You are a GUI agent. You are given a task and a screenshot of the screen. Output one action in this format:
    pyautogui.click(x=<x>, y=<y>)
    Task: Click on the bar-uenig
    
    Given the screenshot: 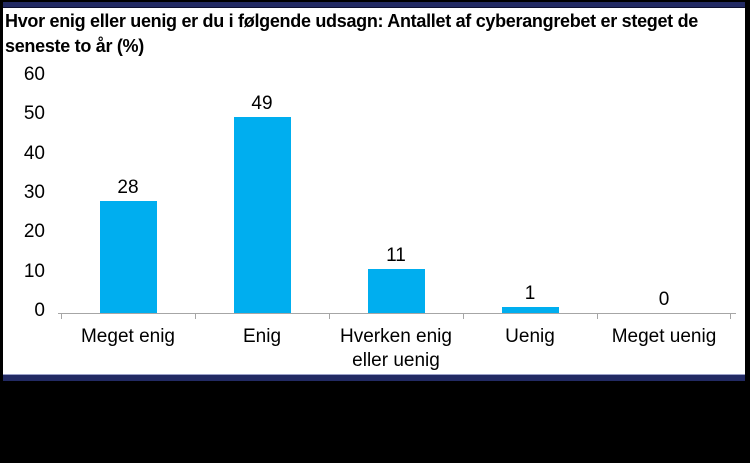 What is the action you would take?
    pyautogui.click(x=530, y=310)
    